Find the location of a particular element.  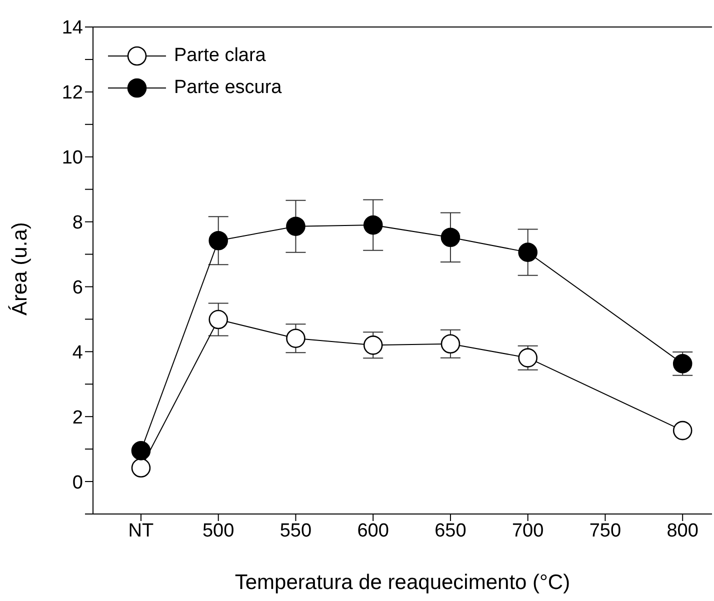

y-tick-label: 4 is located at coordinates (78, 353).